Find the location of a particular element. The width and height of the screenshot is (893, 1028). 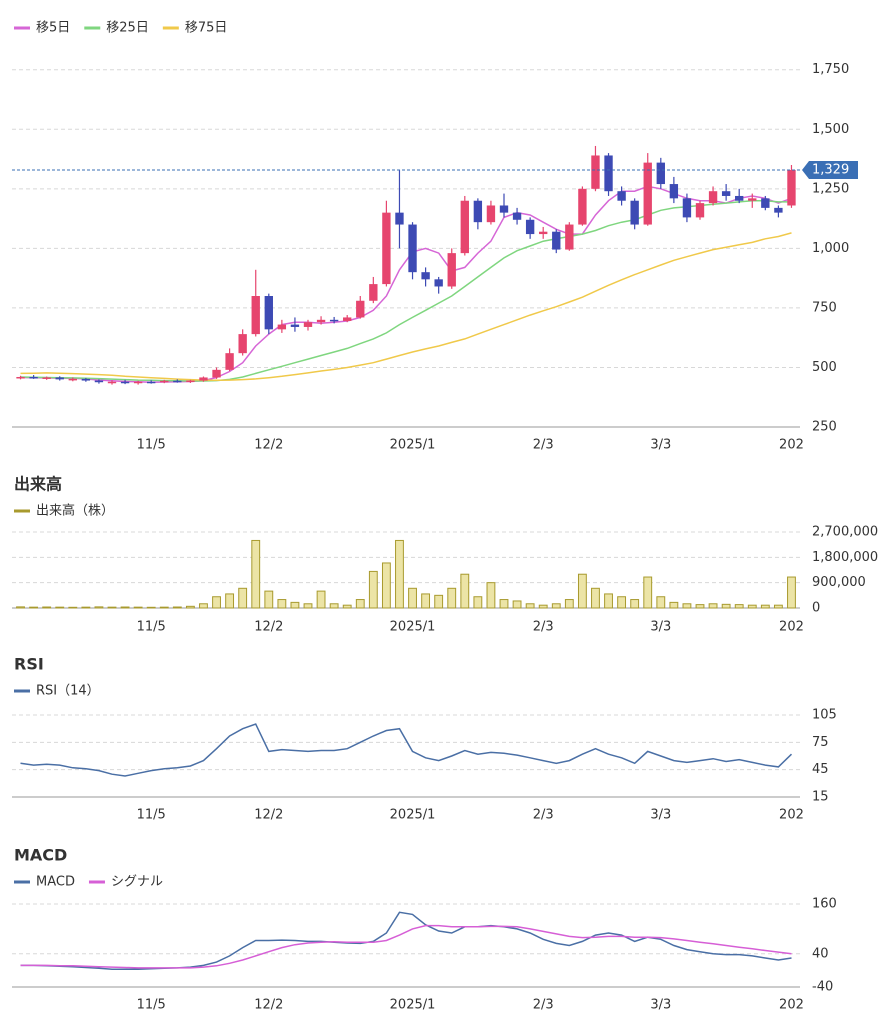

y-tick-label: 1,750 is located at coordinates (830, 69).